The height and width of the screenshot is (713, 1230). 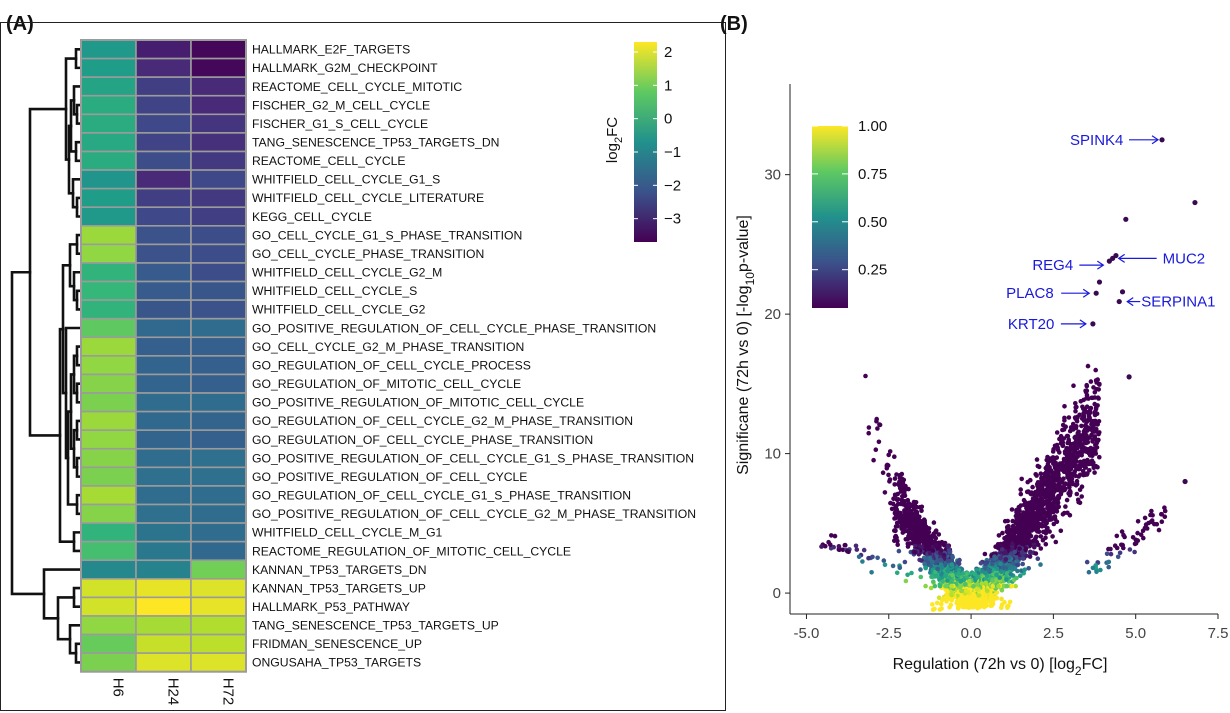 What do you see at coordinates (312, 217) in the screenshot?
I see `row-label: KEGG_CELL_CYCLE` at bounding box center [312, 217].